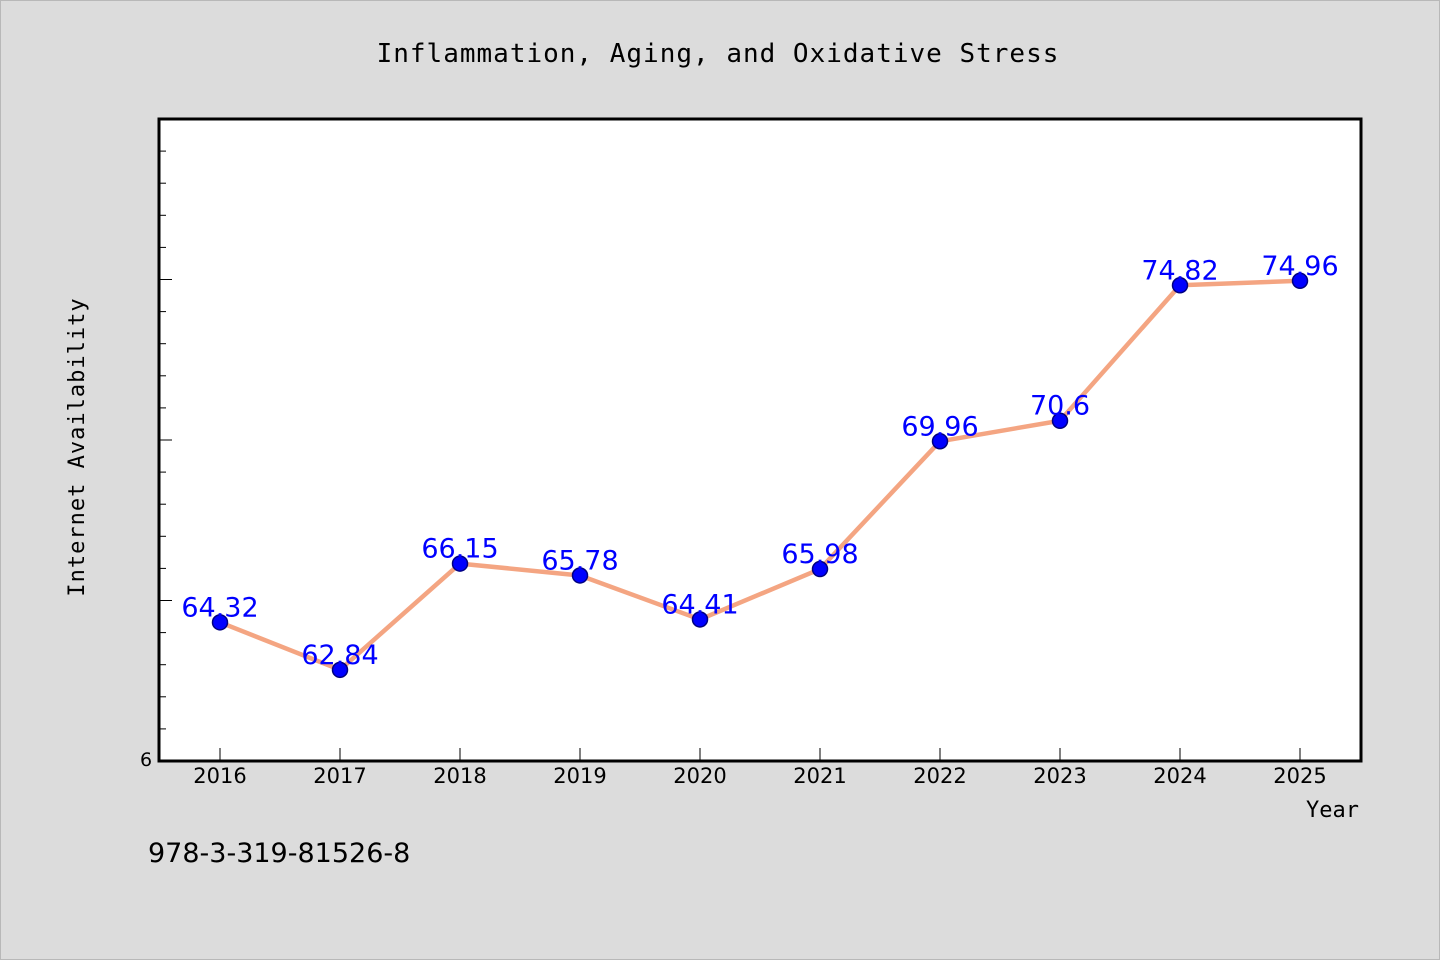  I want to click on isbn-text: 978-3-319-81526-8, so click(279, 853).